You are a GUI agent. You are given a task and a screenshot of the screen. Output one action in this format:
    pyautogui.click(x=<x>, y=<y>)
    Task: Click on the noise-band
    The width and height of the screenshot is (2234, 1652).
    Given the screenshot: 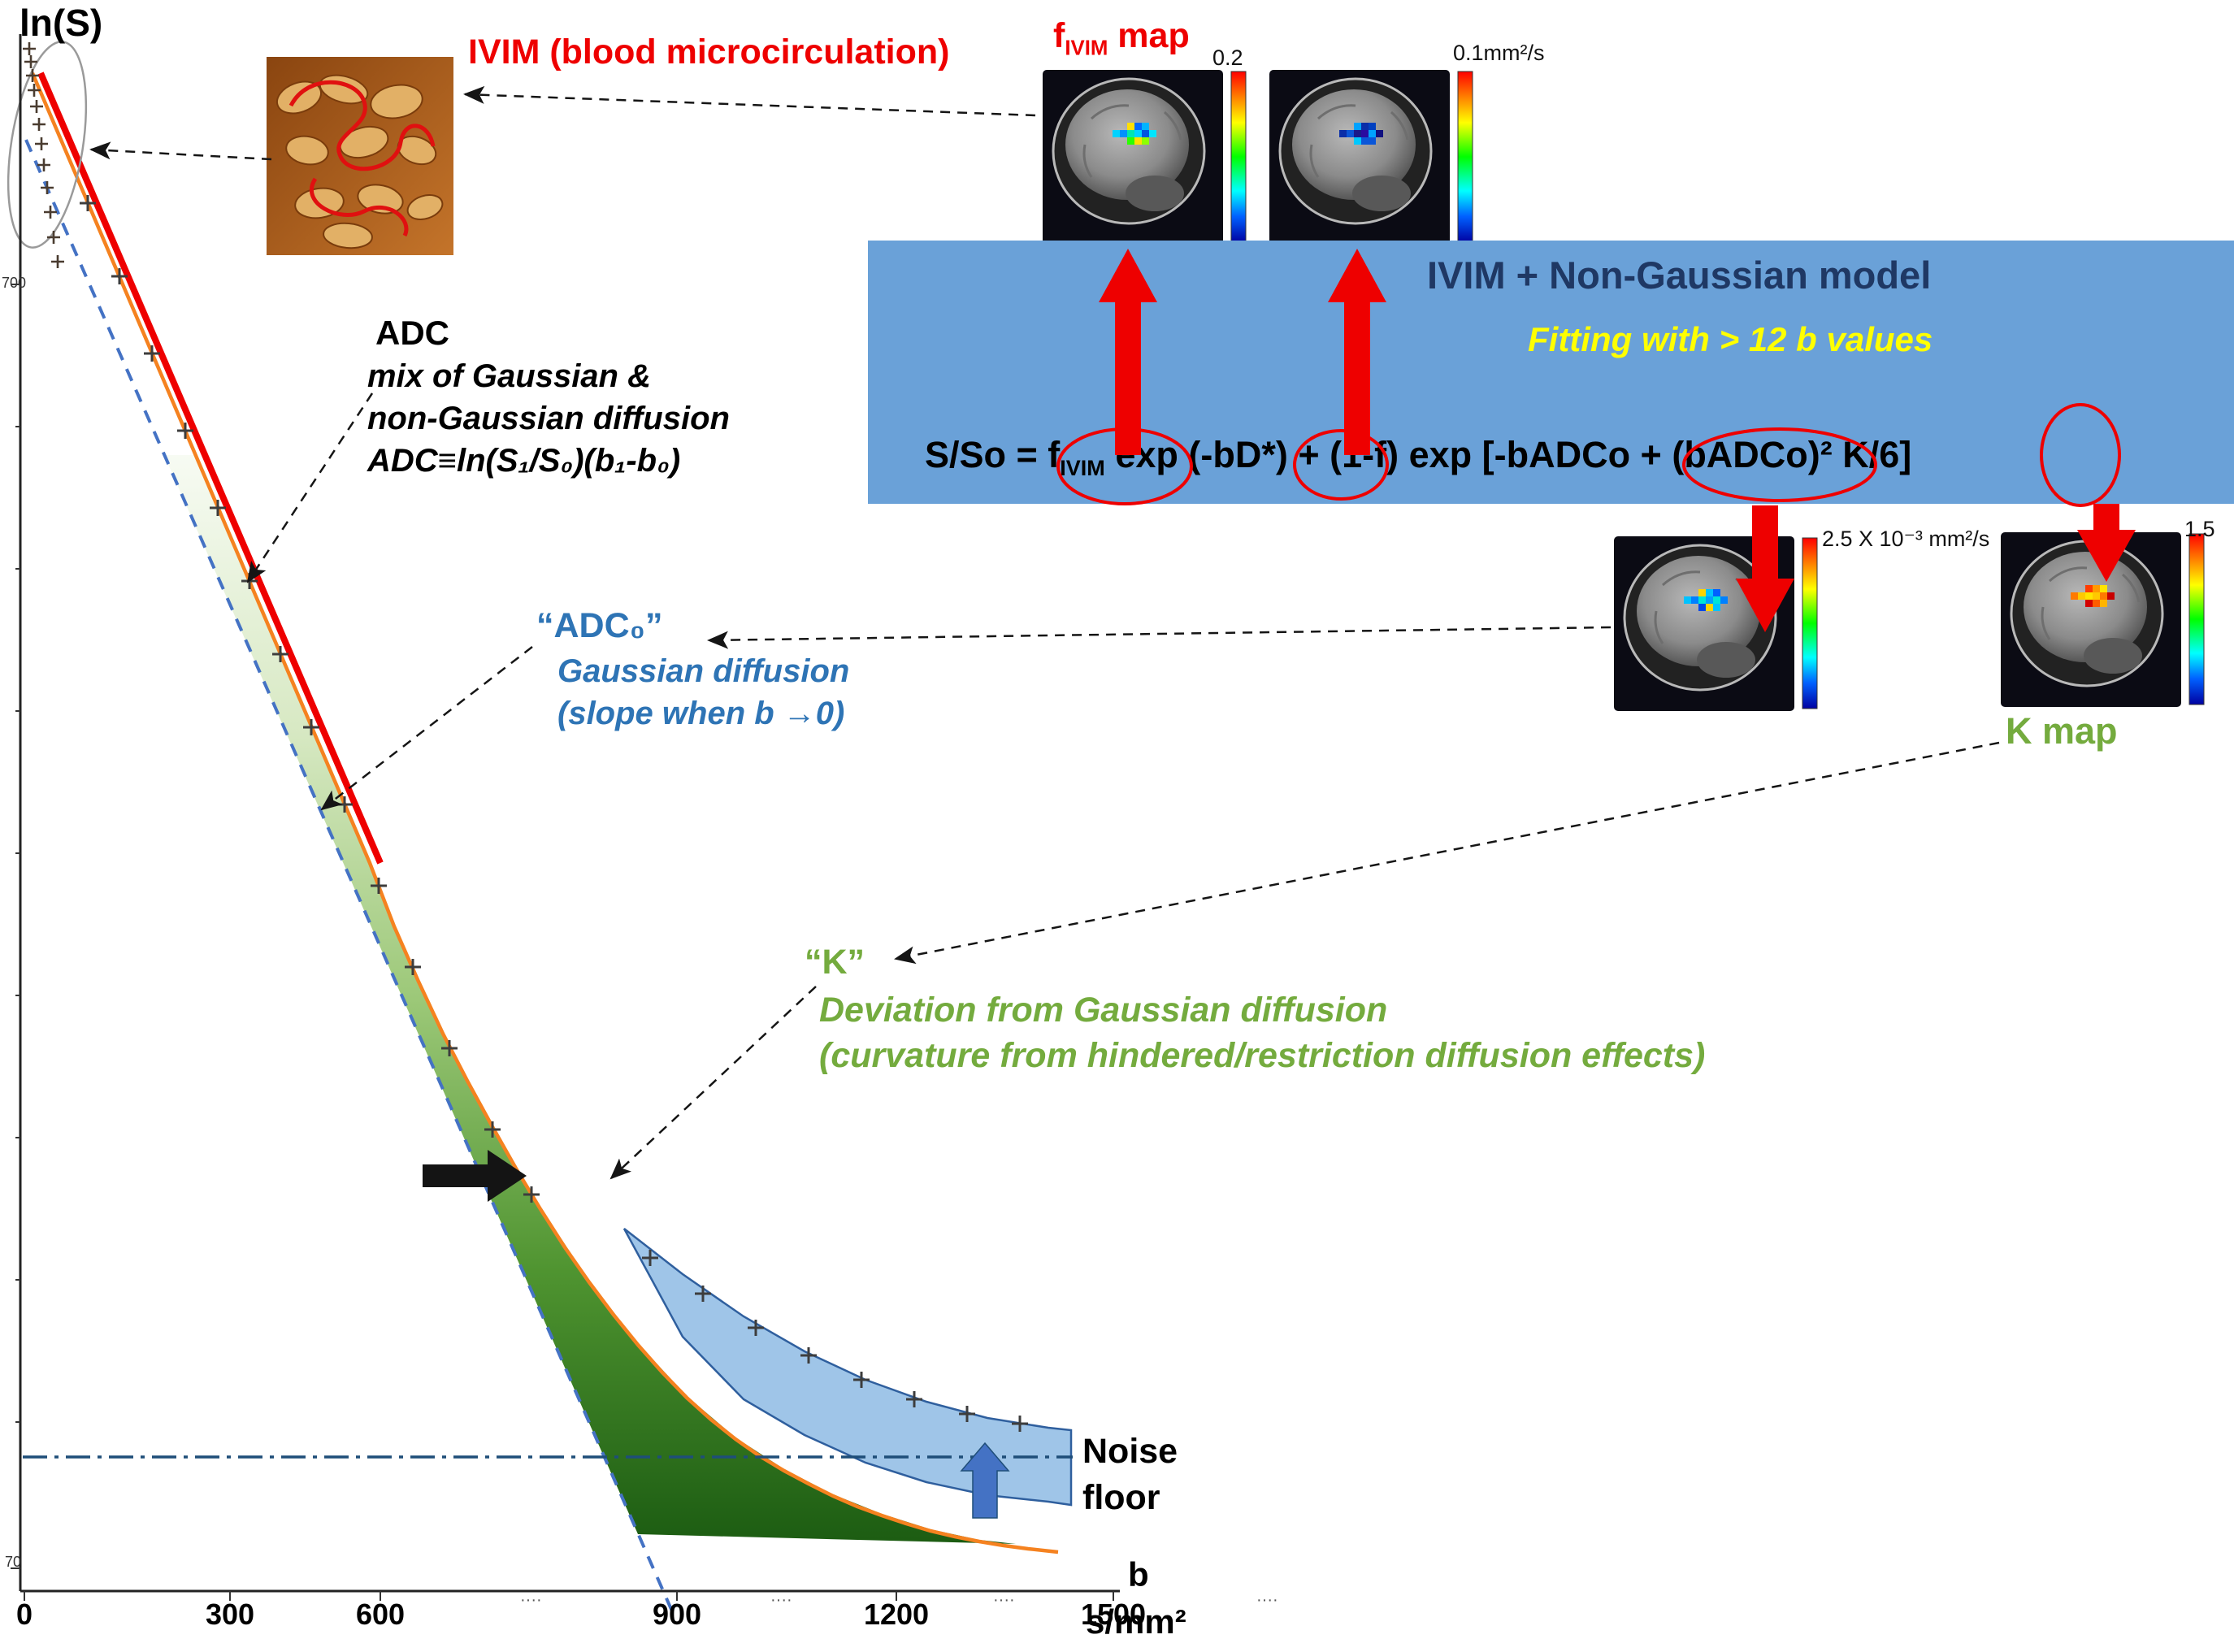 What is the action you would take?
    pyautogui.click(x=848, y=1367)
    